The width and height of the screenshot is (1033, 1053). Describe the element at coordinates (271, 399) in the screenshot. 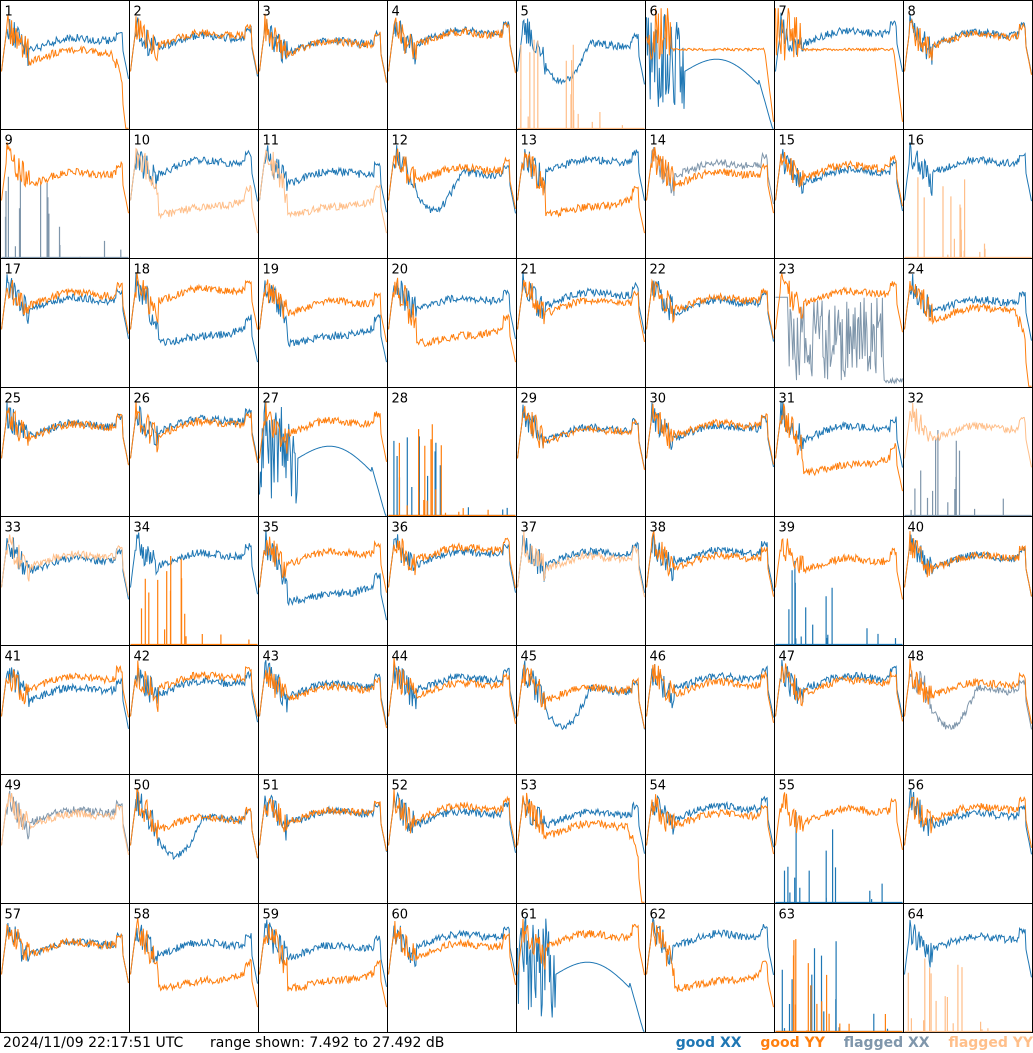

I see `panel-label: 27` at that location.